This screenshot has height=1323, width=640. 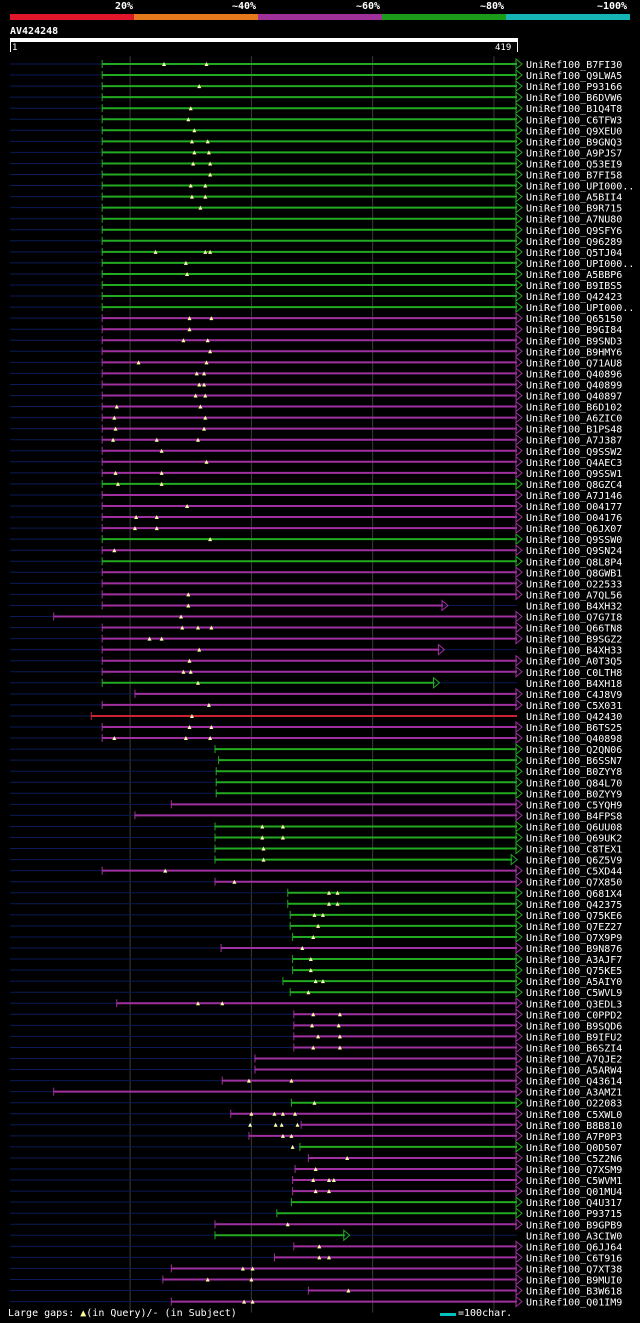 I want to click on hit-label: UniRef100_Q6JX07, so click(x=574, y=529).